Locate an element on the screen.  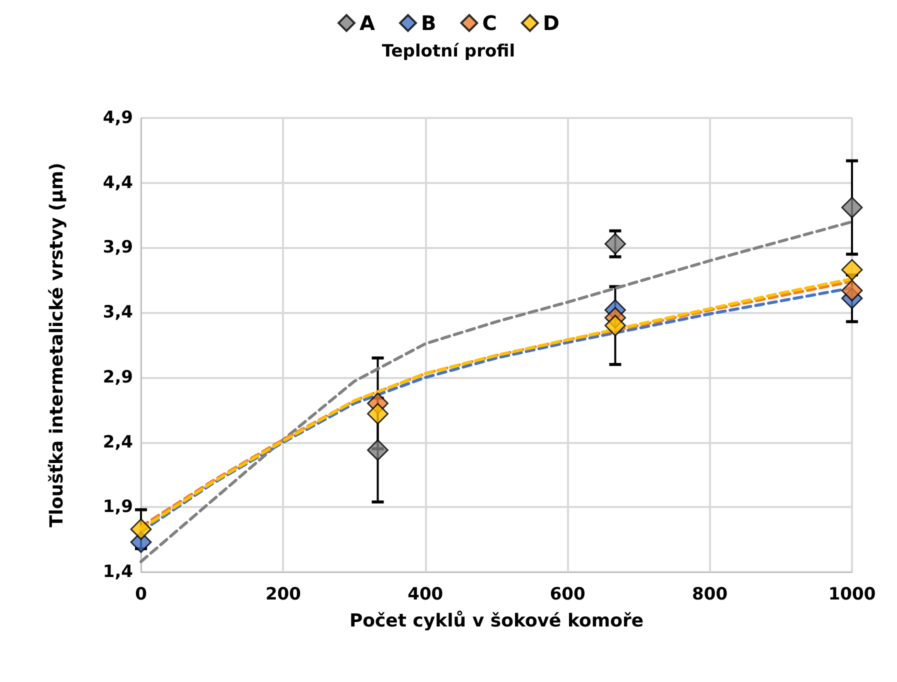
y-tick-label: 1,9 is located at coordinates (117, 507).